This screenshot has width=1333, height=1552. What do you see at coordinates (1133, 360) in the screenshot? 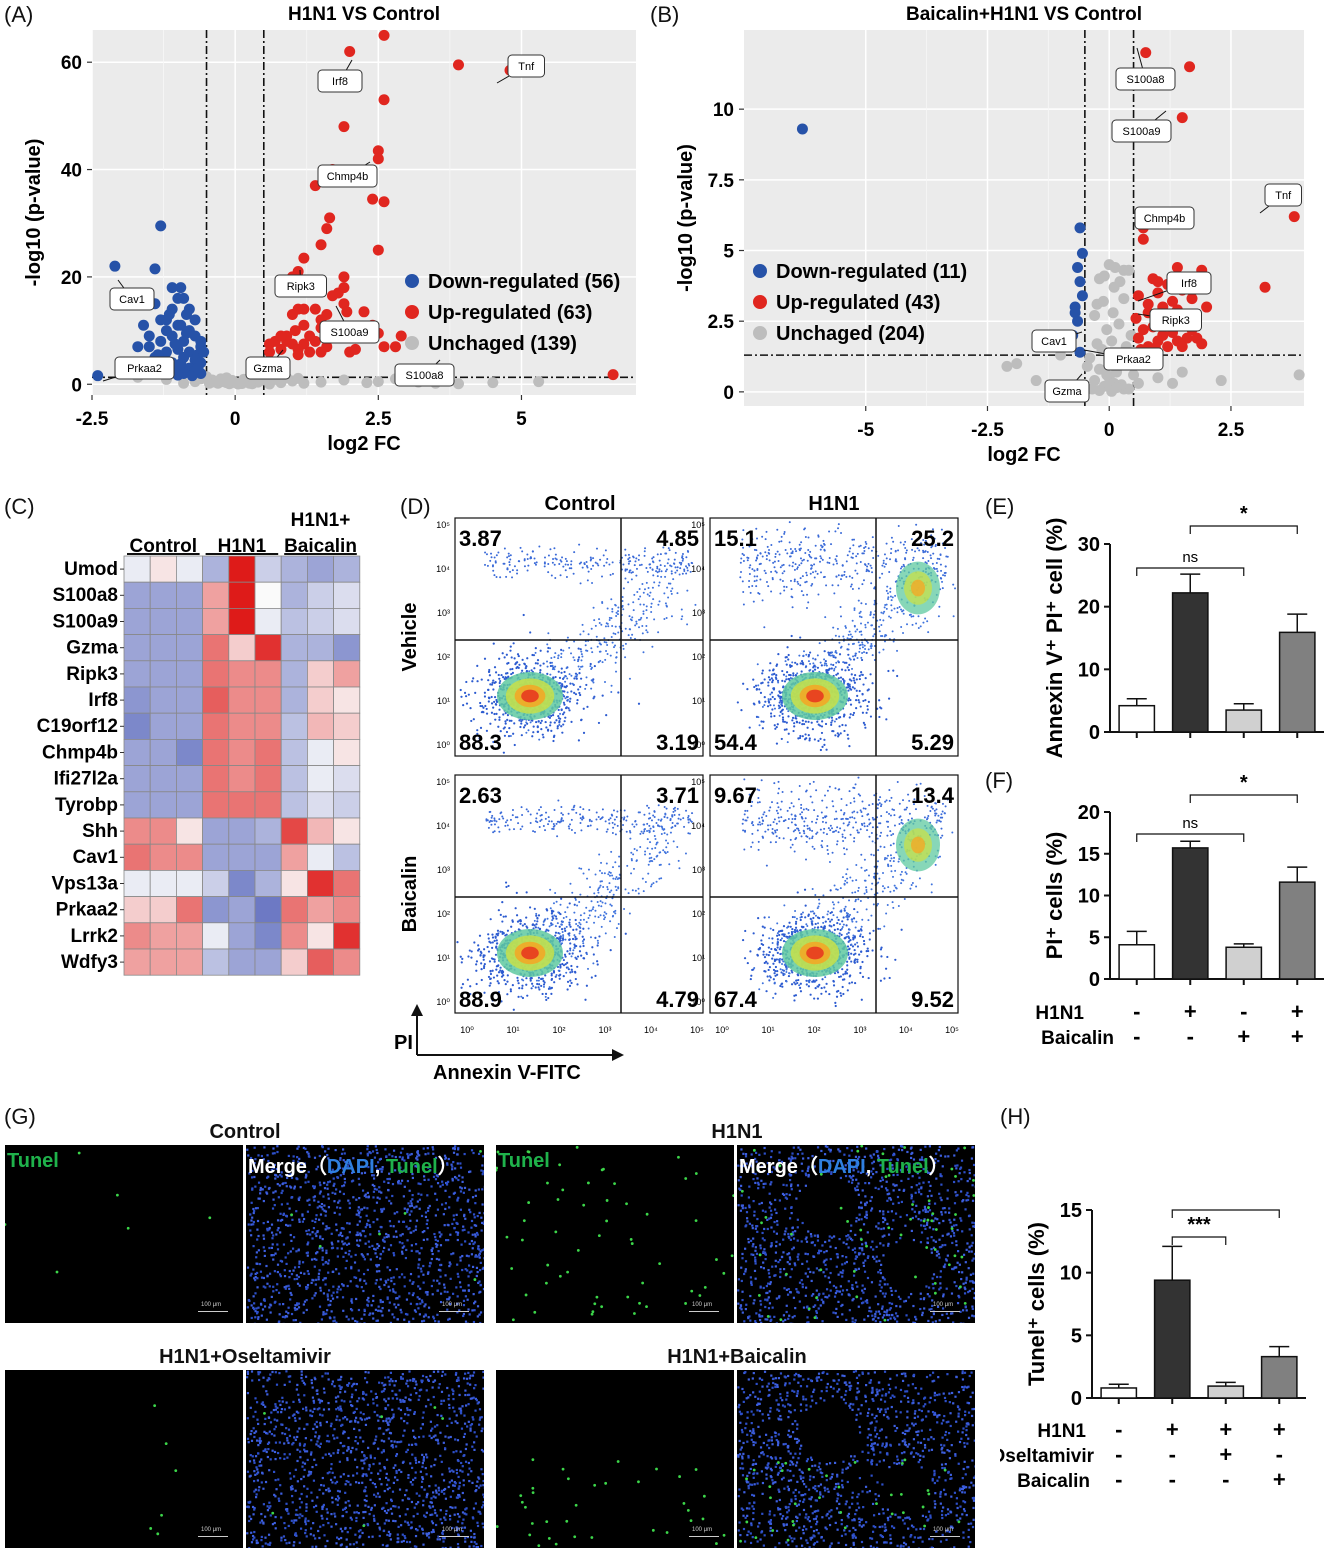
I see `gene-label: Prkaa2` at bounding box center [1133, 360].